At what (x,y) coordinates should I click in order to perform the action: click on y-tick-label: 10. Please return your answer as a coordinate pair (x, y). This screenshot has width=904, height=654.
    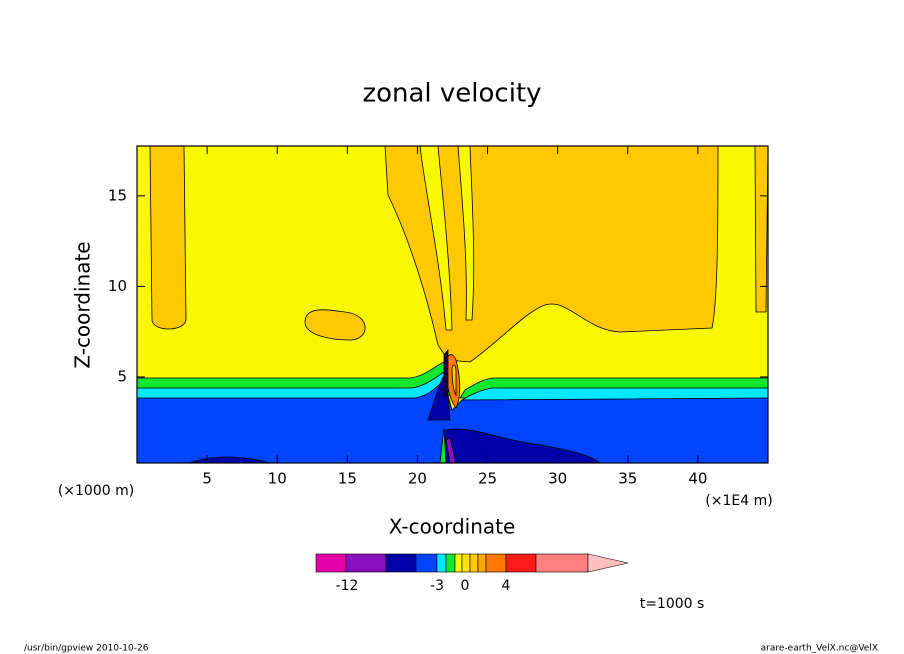
    Looking at the image, I should click on (117, 286).